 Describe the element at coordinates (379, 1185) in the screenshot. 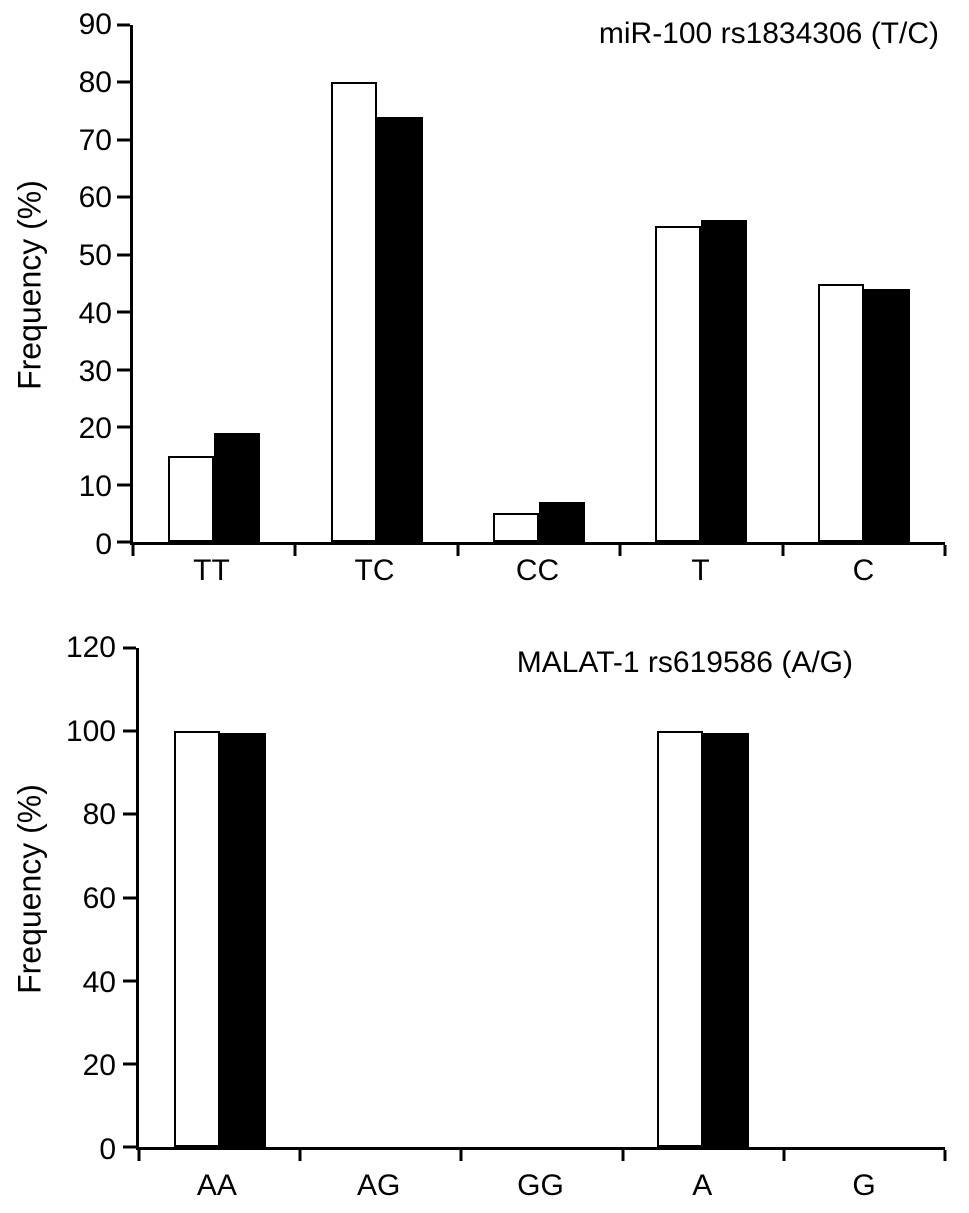

I see `x-tick-label: AG` at that location.